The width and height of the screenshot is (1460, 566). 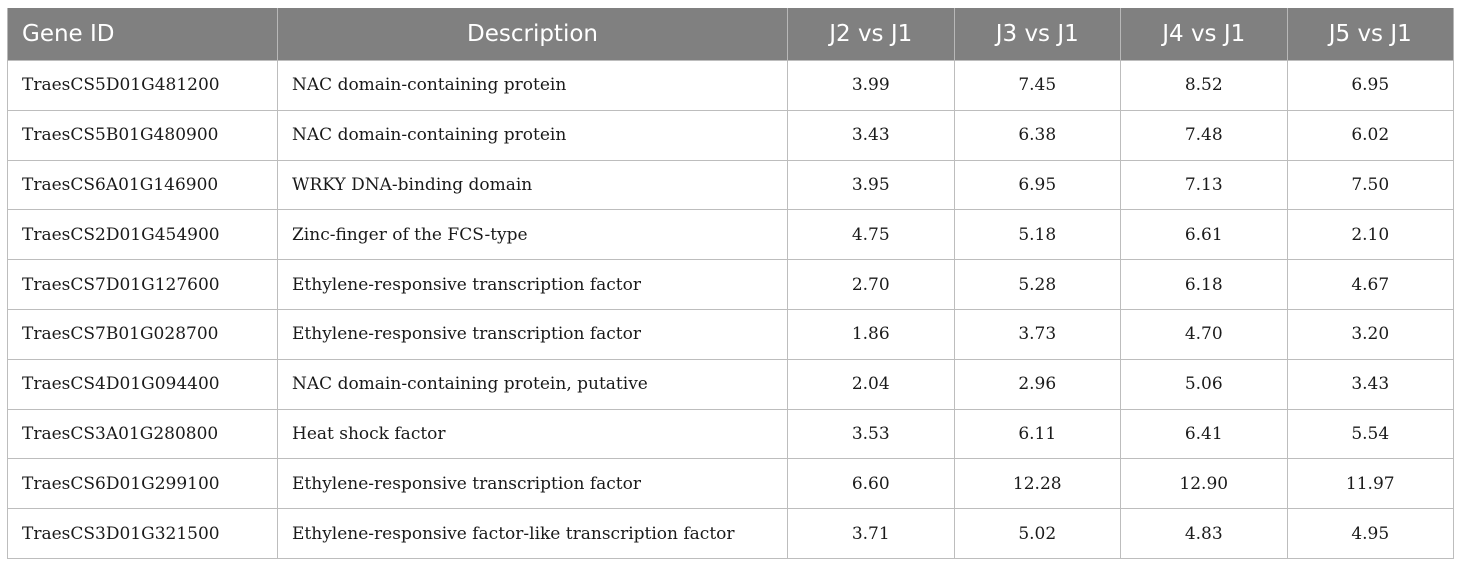 I want to click on header-gene-id: Gene ID, so click(x=142, y=34).